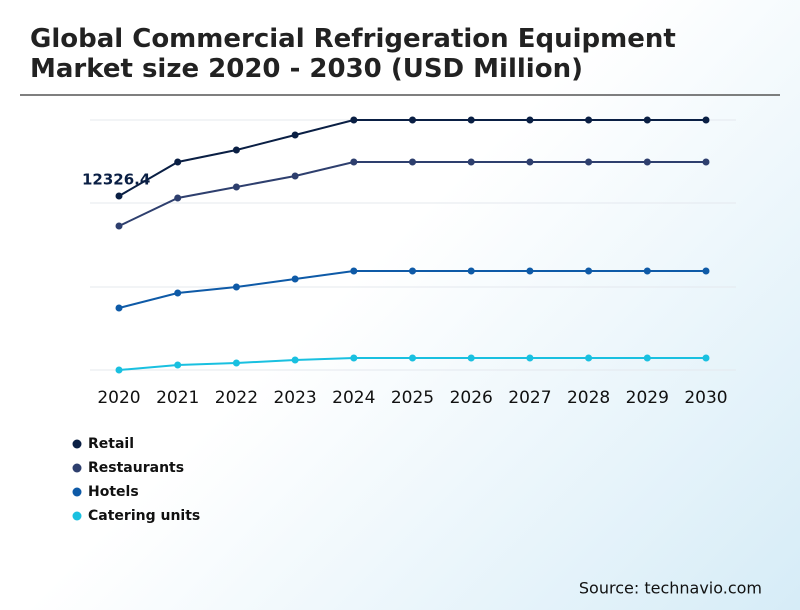  I want to click on x-tick-label: 2023, so click(294, 398).